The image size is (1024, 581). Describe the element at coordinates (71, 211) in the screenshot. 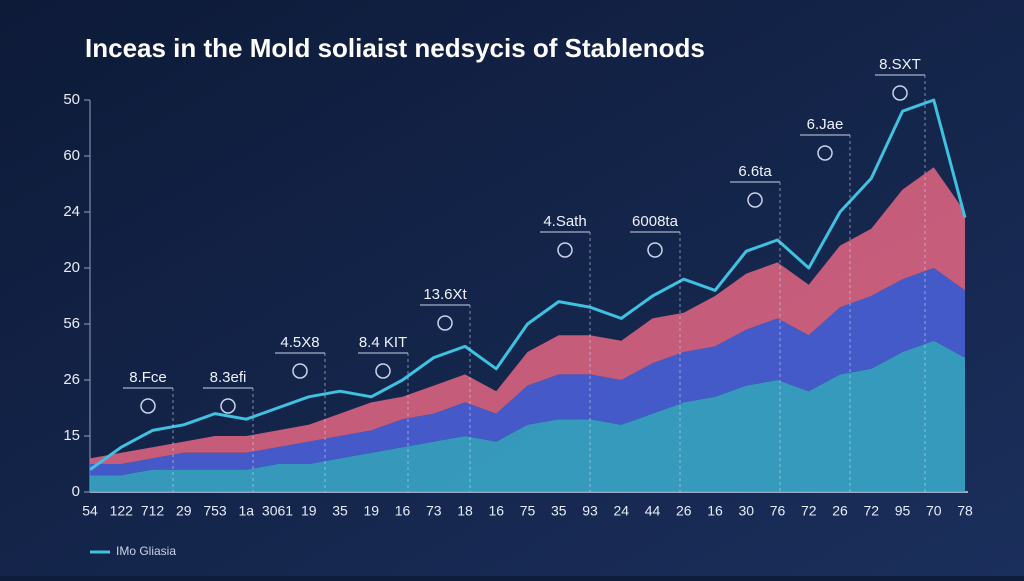

I see `y-tick-label: 24` at that location.